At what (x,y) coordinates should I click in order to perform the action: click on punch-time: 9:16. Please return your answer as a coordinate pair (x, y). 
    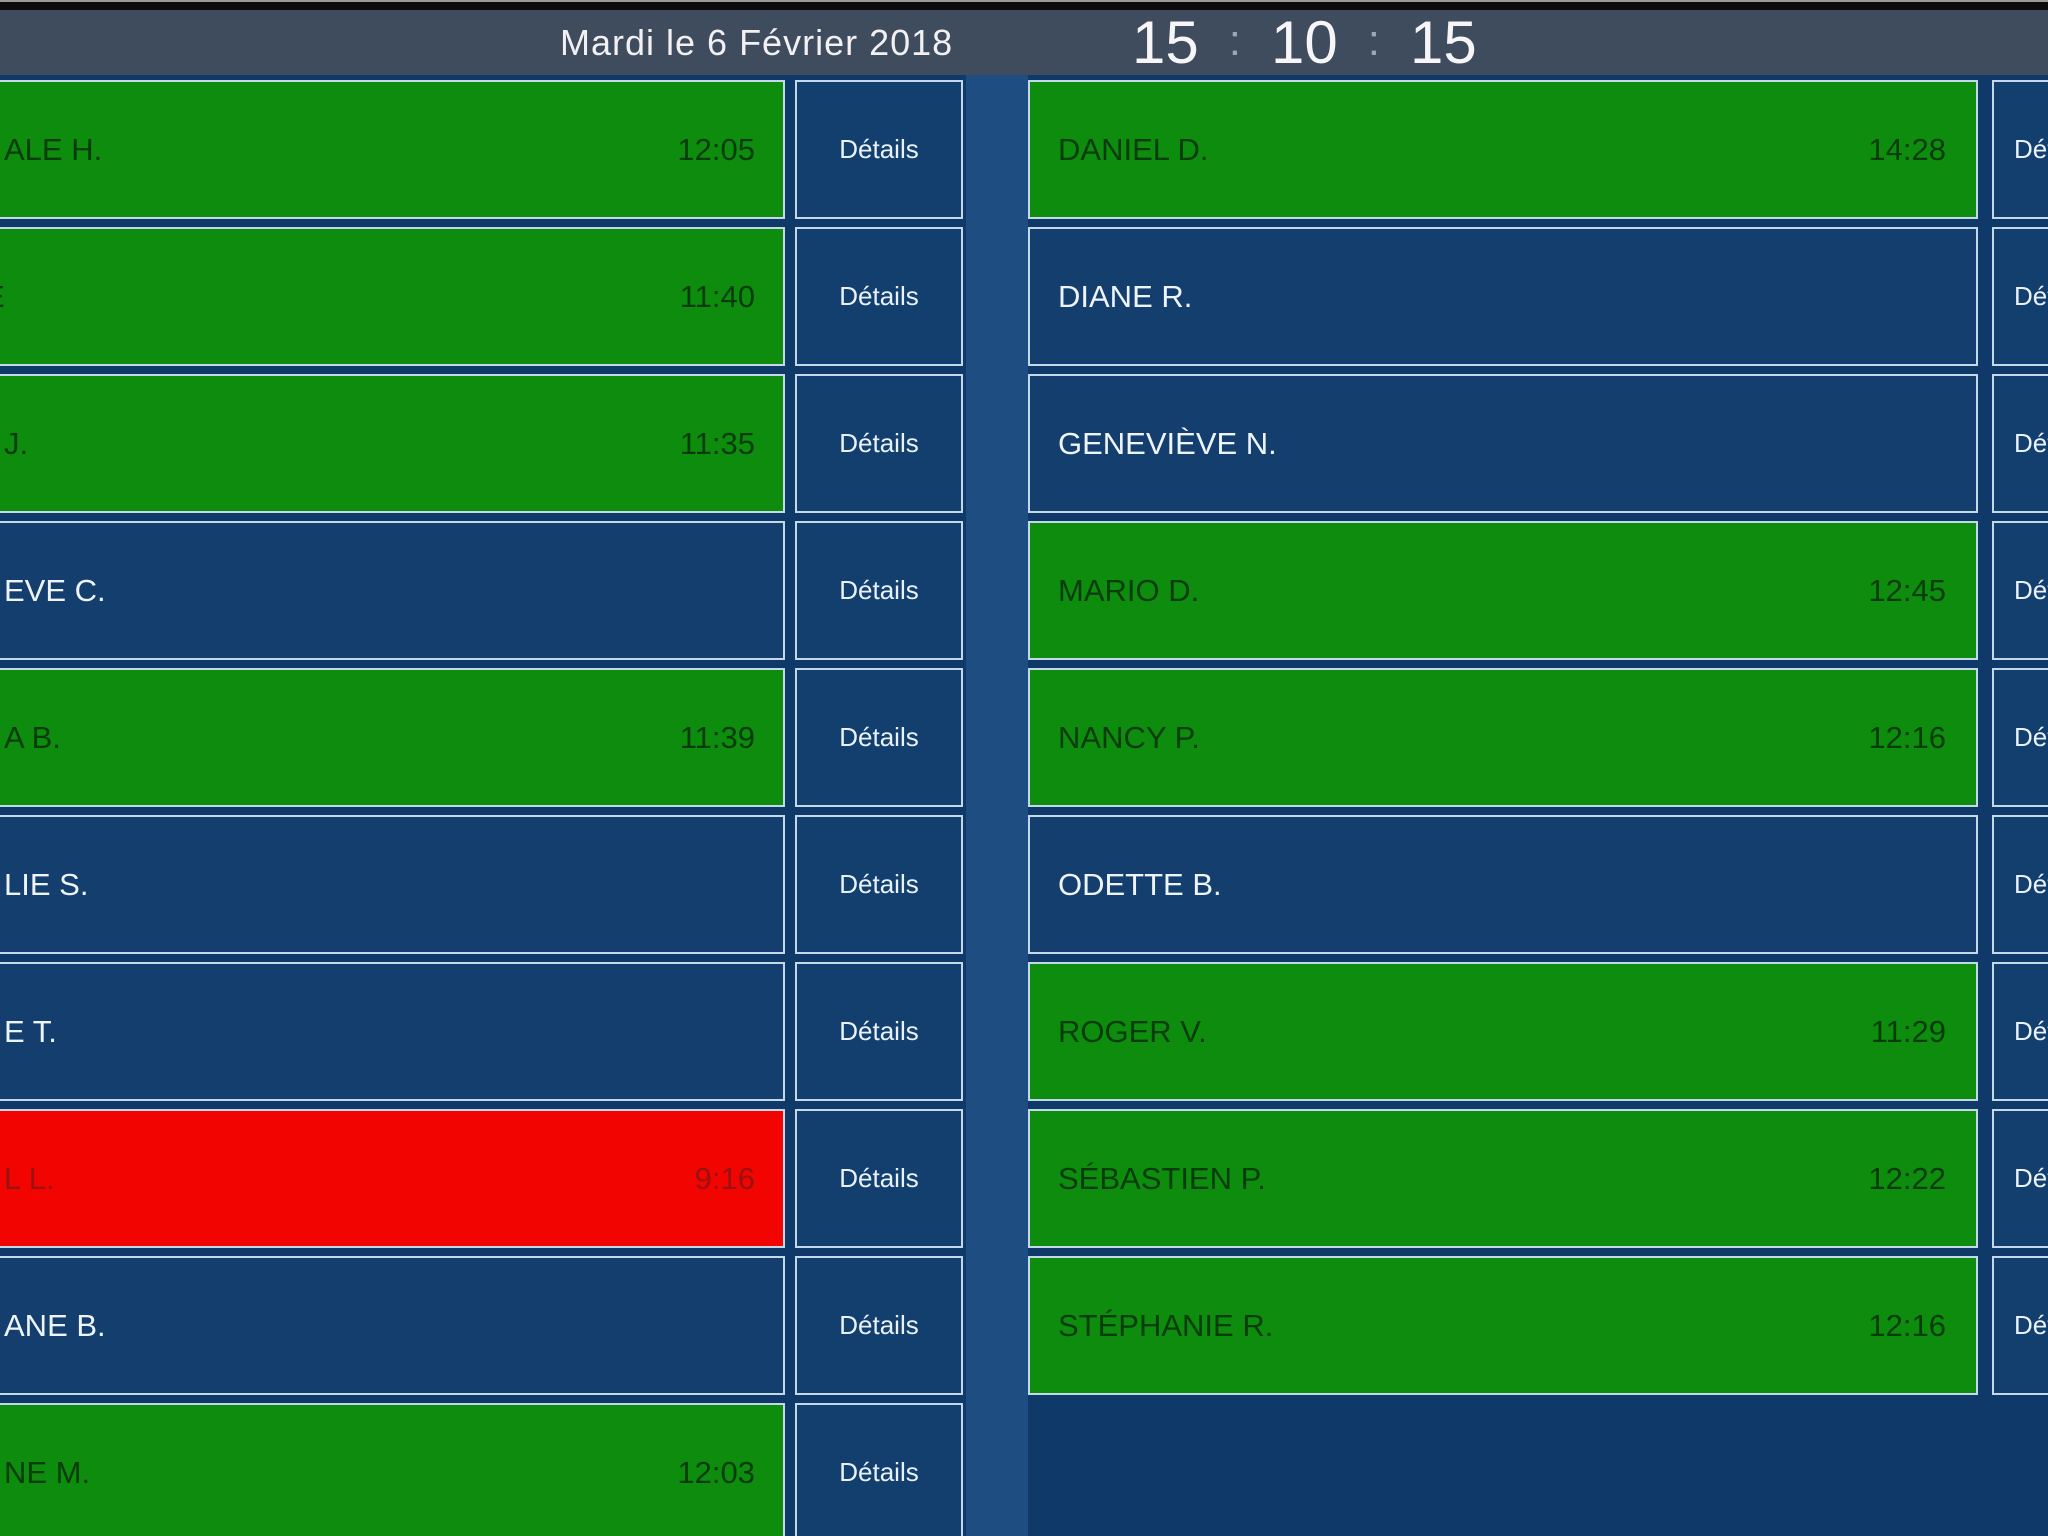
    Looking at the image, I should click on (724, 1178).